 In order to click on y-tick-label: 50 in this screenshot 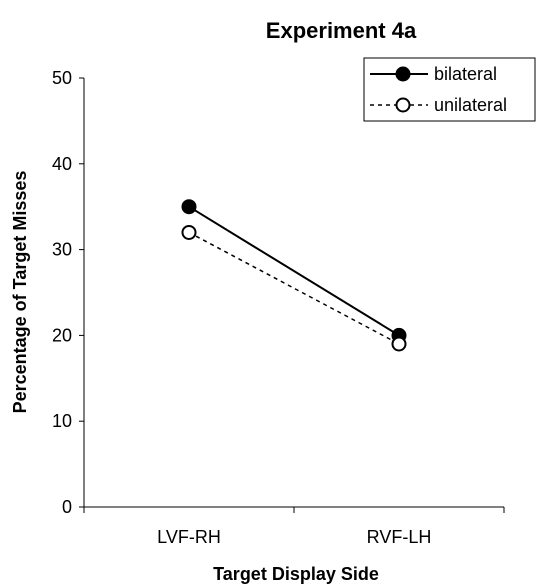, I will do `click(62, 78)`.